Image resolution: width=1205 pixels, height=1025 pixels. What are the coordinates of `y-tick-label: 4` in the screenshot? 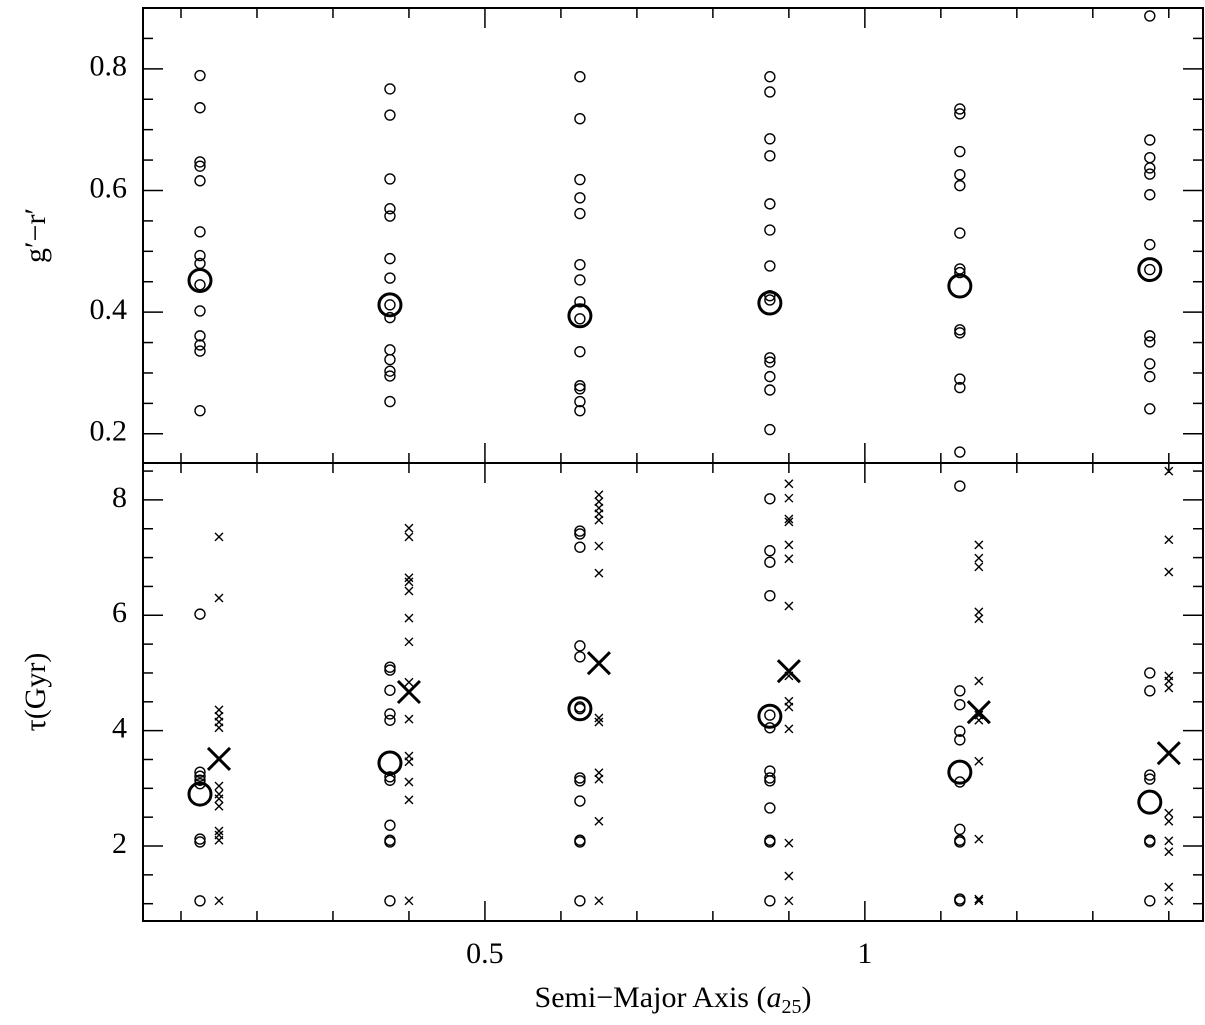 It's located at (119, 728).